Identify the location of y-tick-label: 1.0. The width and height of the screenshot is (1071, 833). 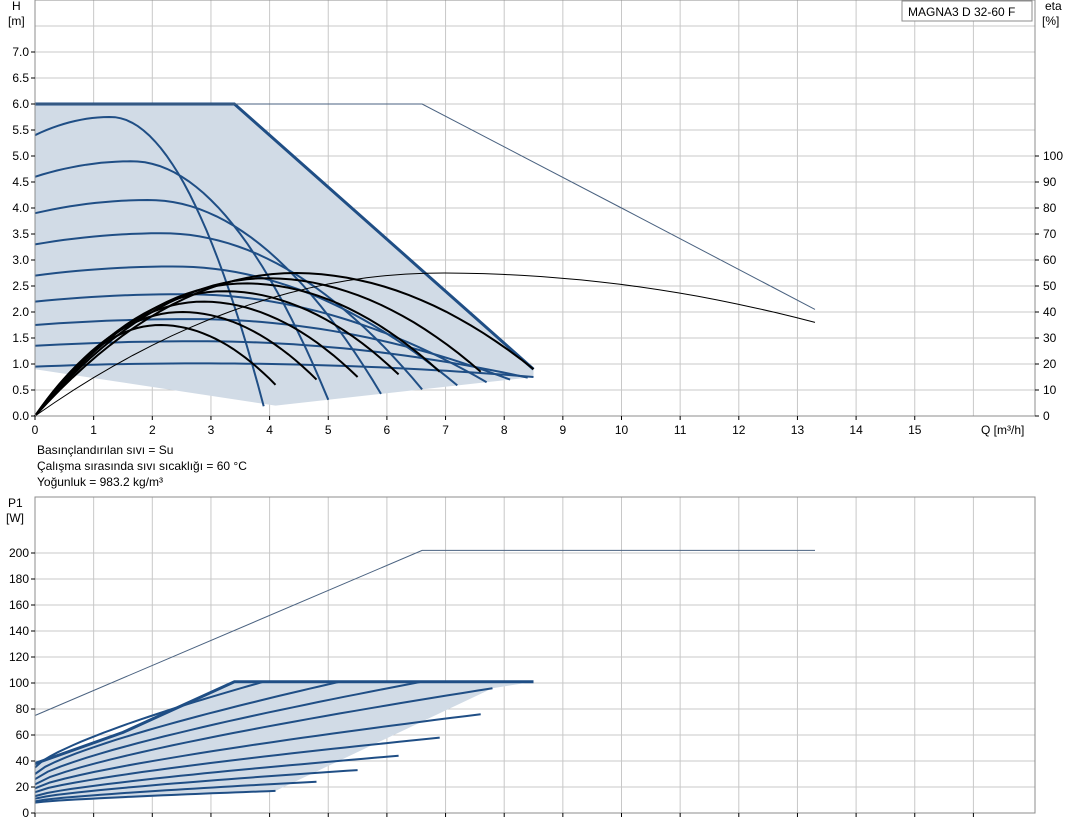
(20, 364).